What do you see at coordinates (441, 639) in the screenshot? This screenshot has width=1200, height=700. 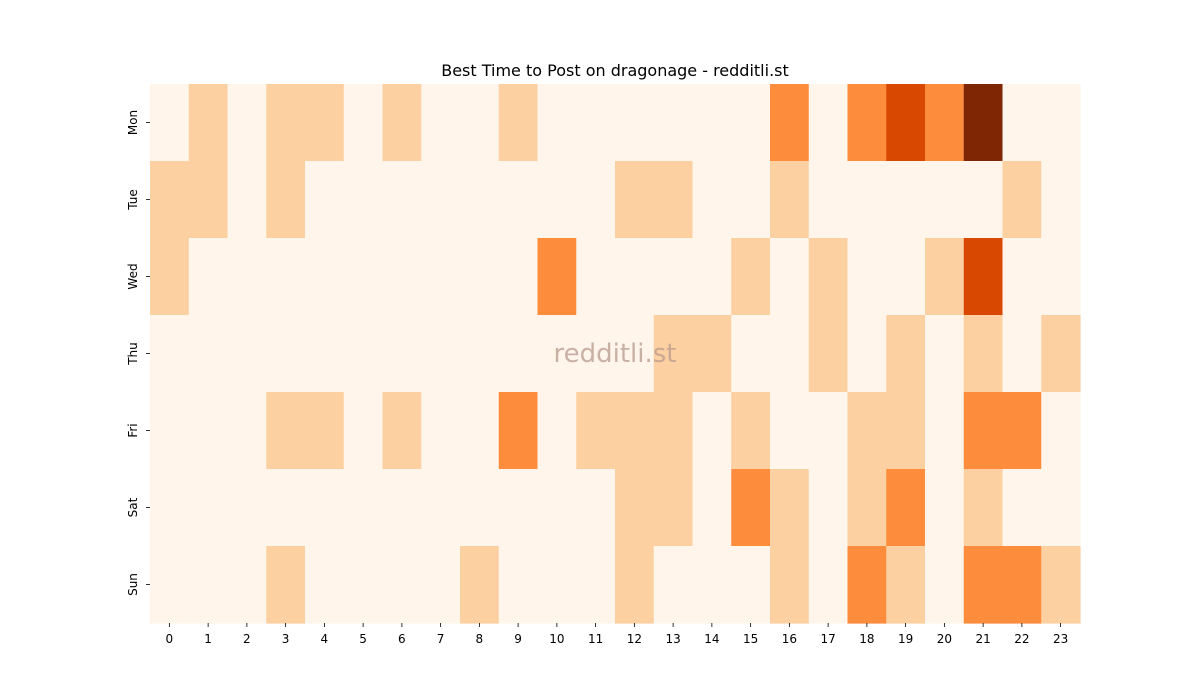 I see `x-tick-label-7: 7` at bounding box center [441, 639].